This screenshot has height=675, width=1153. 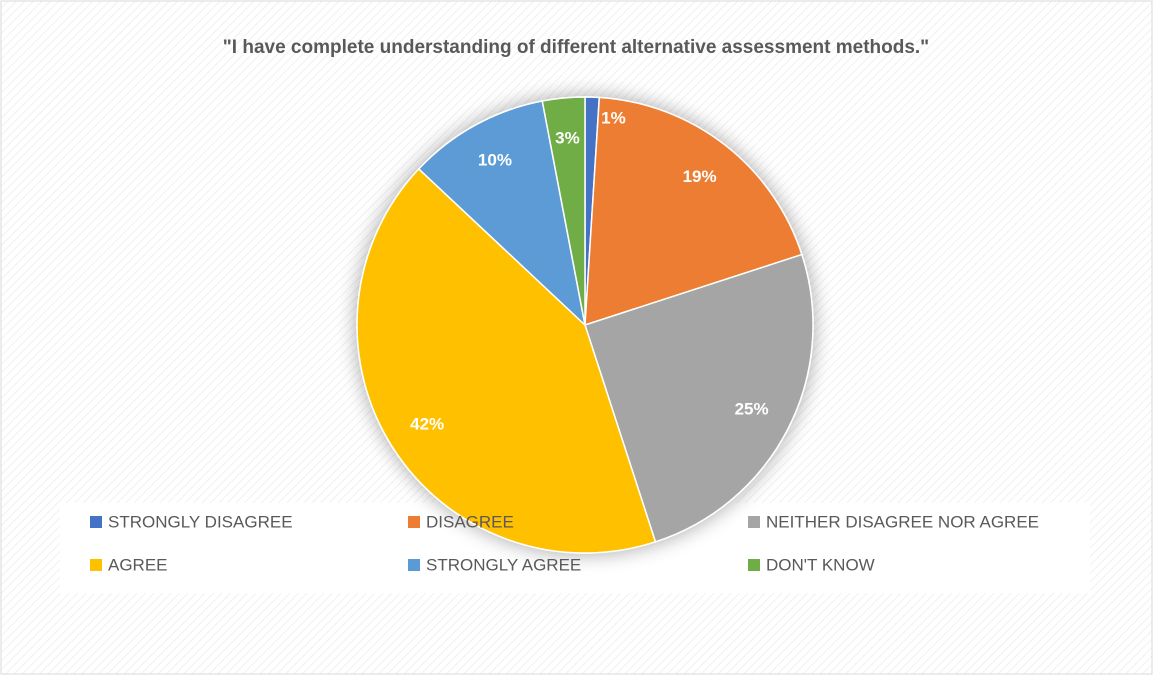 What do you see at coordinates (613, 118) in the screenshot?
I see `data-label: 1%` at bounding box center [613, 118].